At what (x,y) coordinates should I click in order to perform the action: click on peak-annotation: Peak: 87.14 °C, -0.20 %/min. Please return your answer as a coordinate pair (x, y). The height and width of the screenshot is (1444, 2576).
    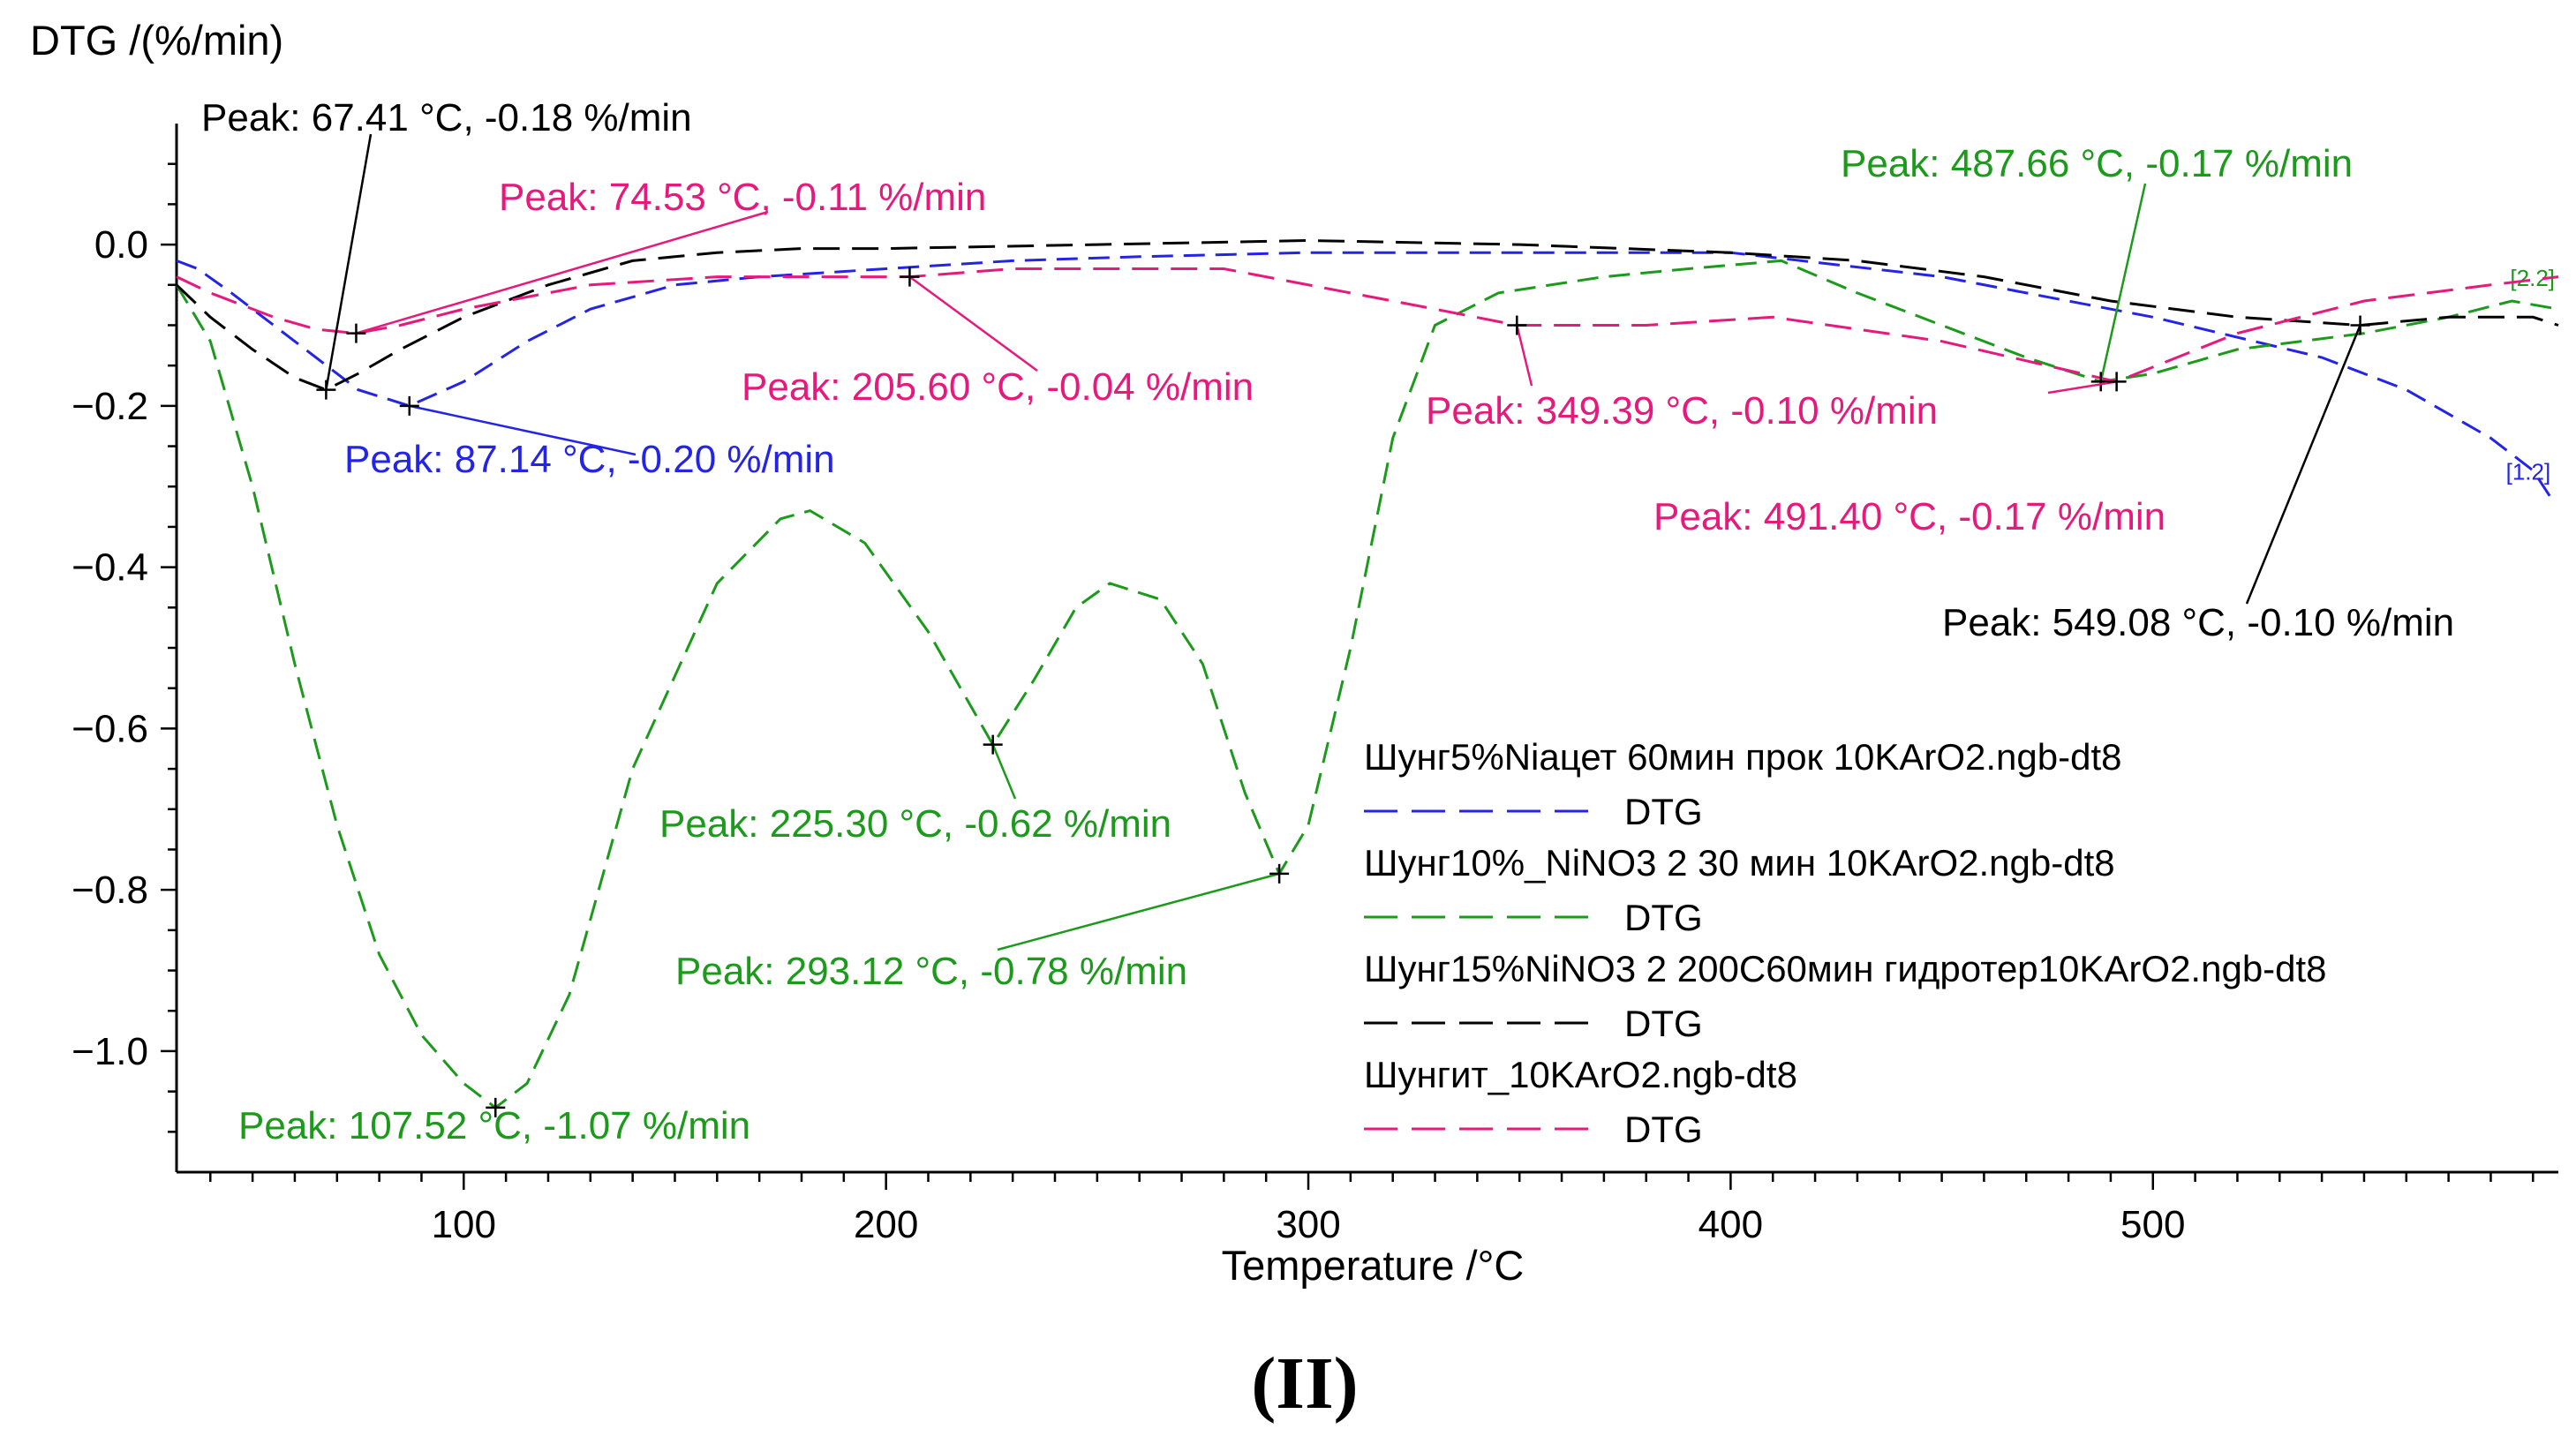
    Looking at the image, I should click on (590, 459).